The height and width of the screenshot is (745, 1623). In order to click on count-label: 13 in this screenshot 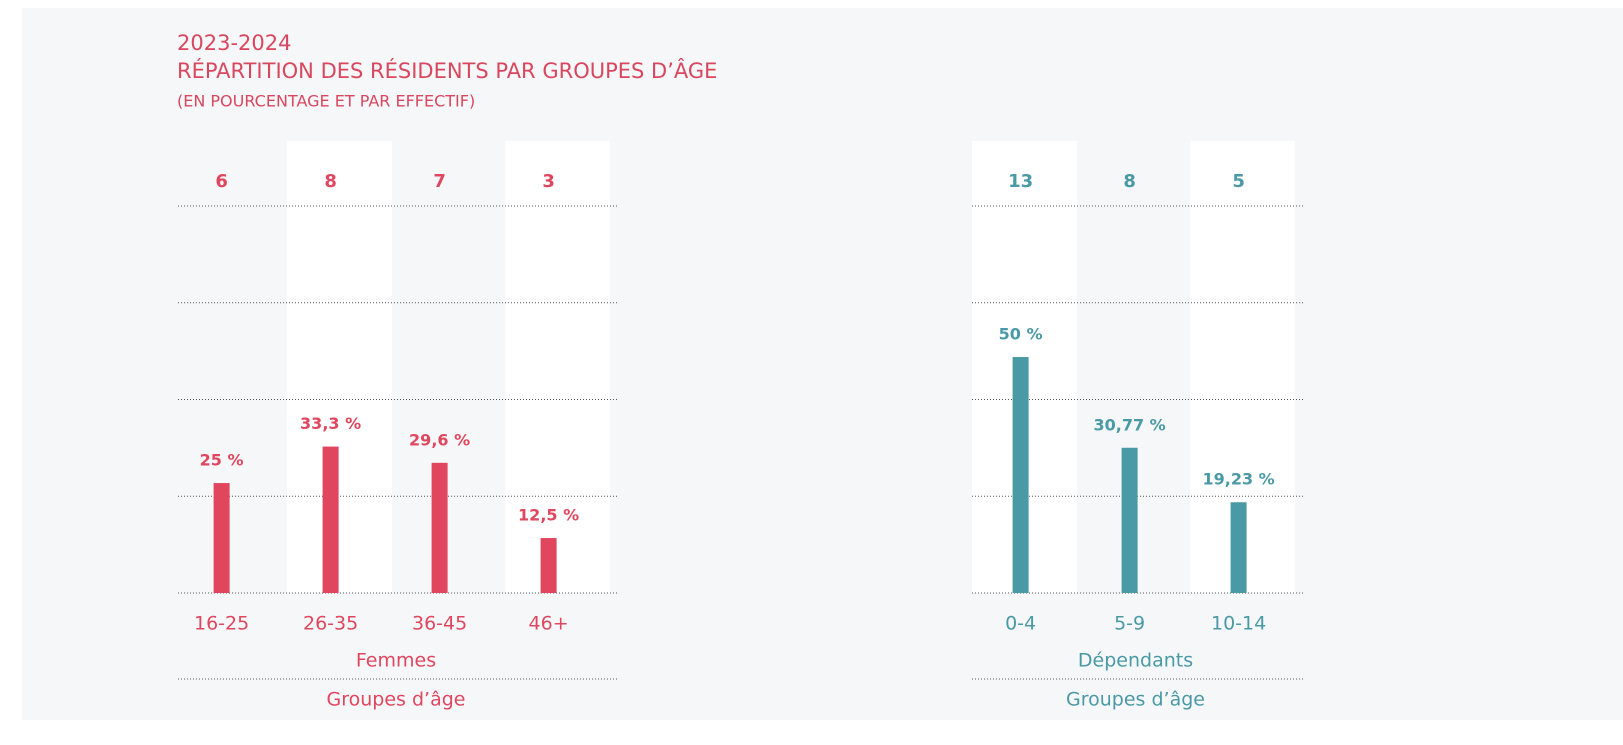, I will do `click(1020, 181)`.